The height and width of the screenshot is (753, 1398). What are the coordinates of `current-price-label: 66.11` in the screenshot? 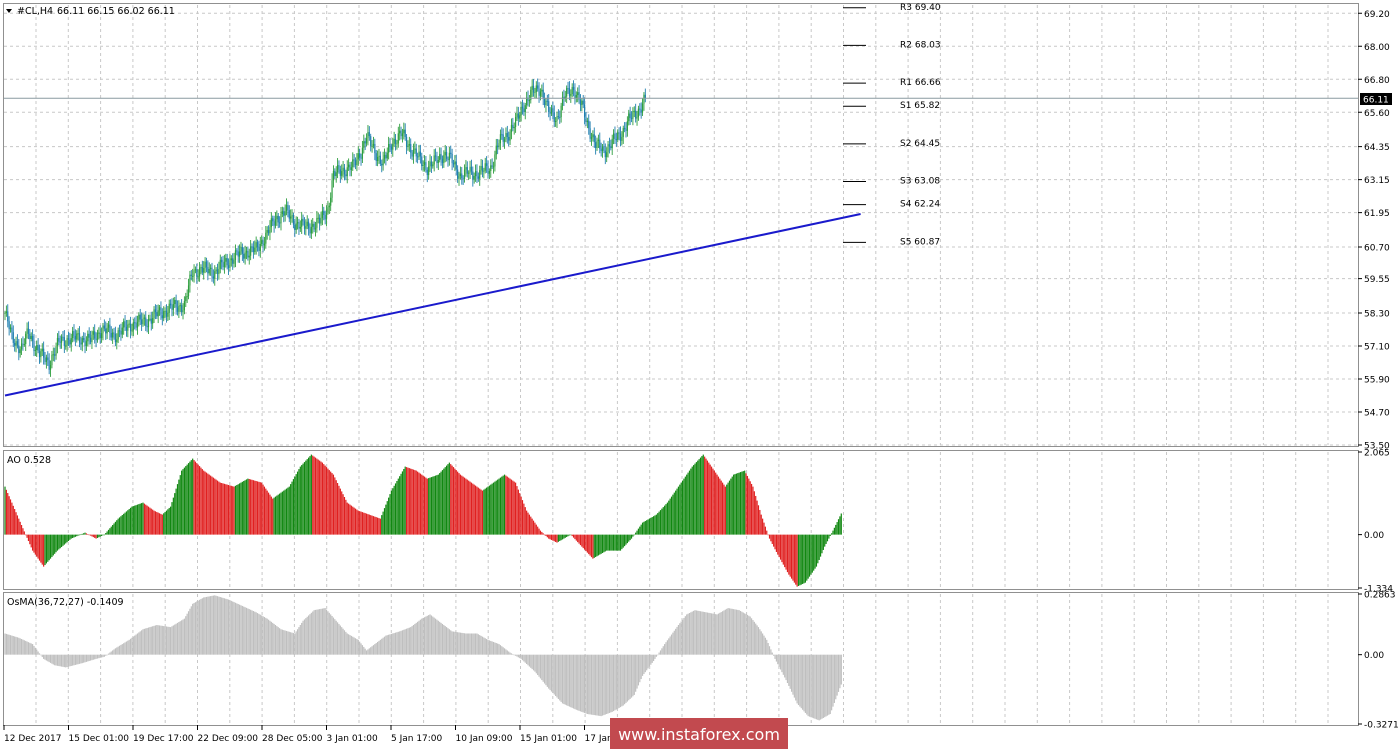 It's located at (1376, 101).